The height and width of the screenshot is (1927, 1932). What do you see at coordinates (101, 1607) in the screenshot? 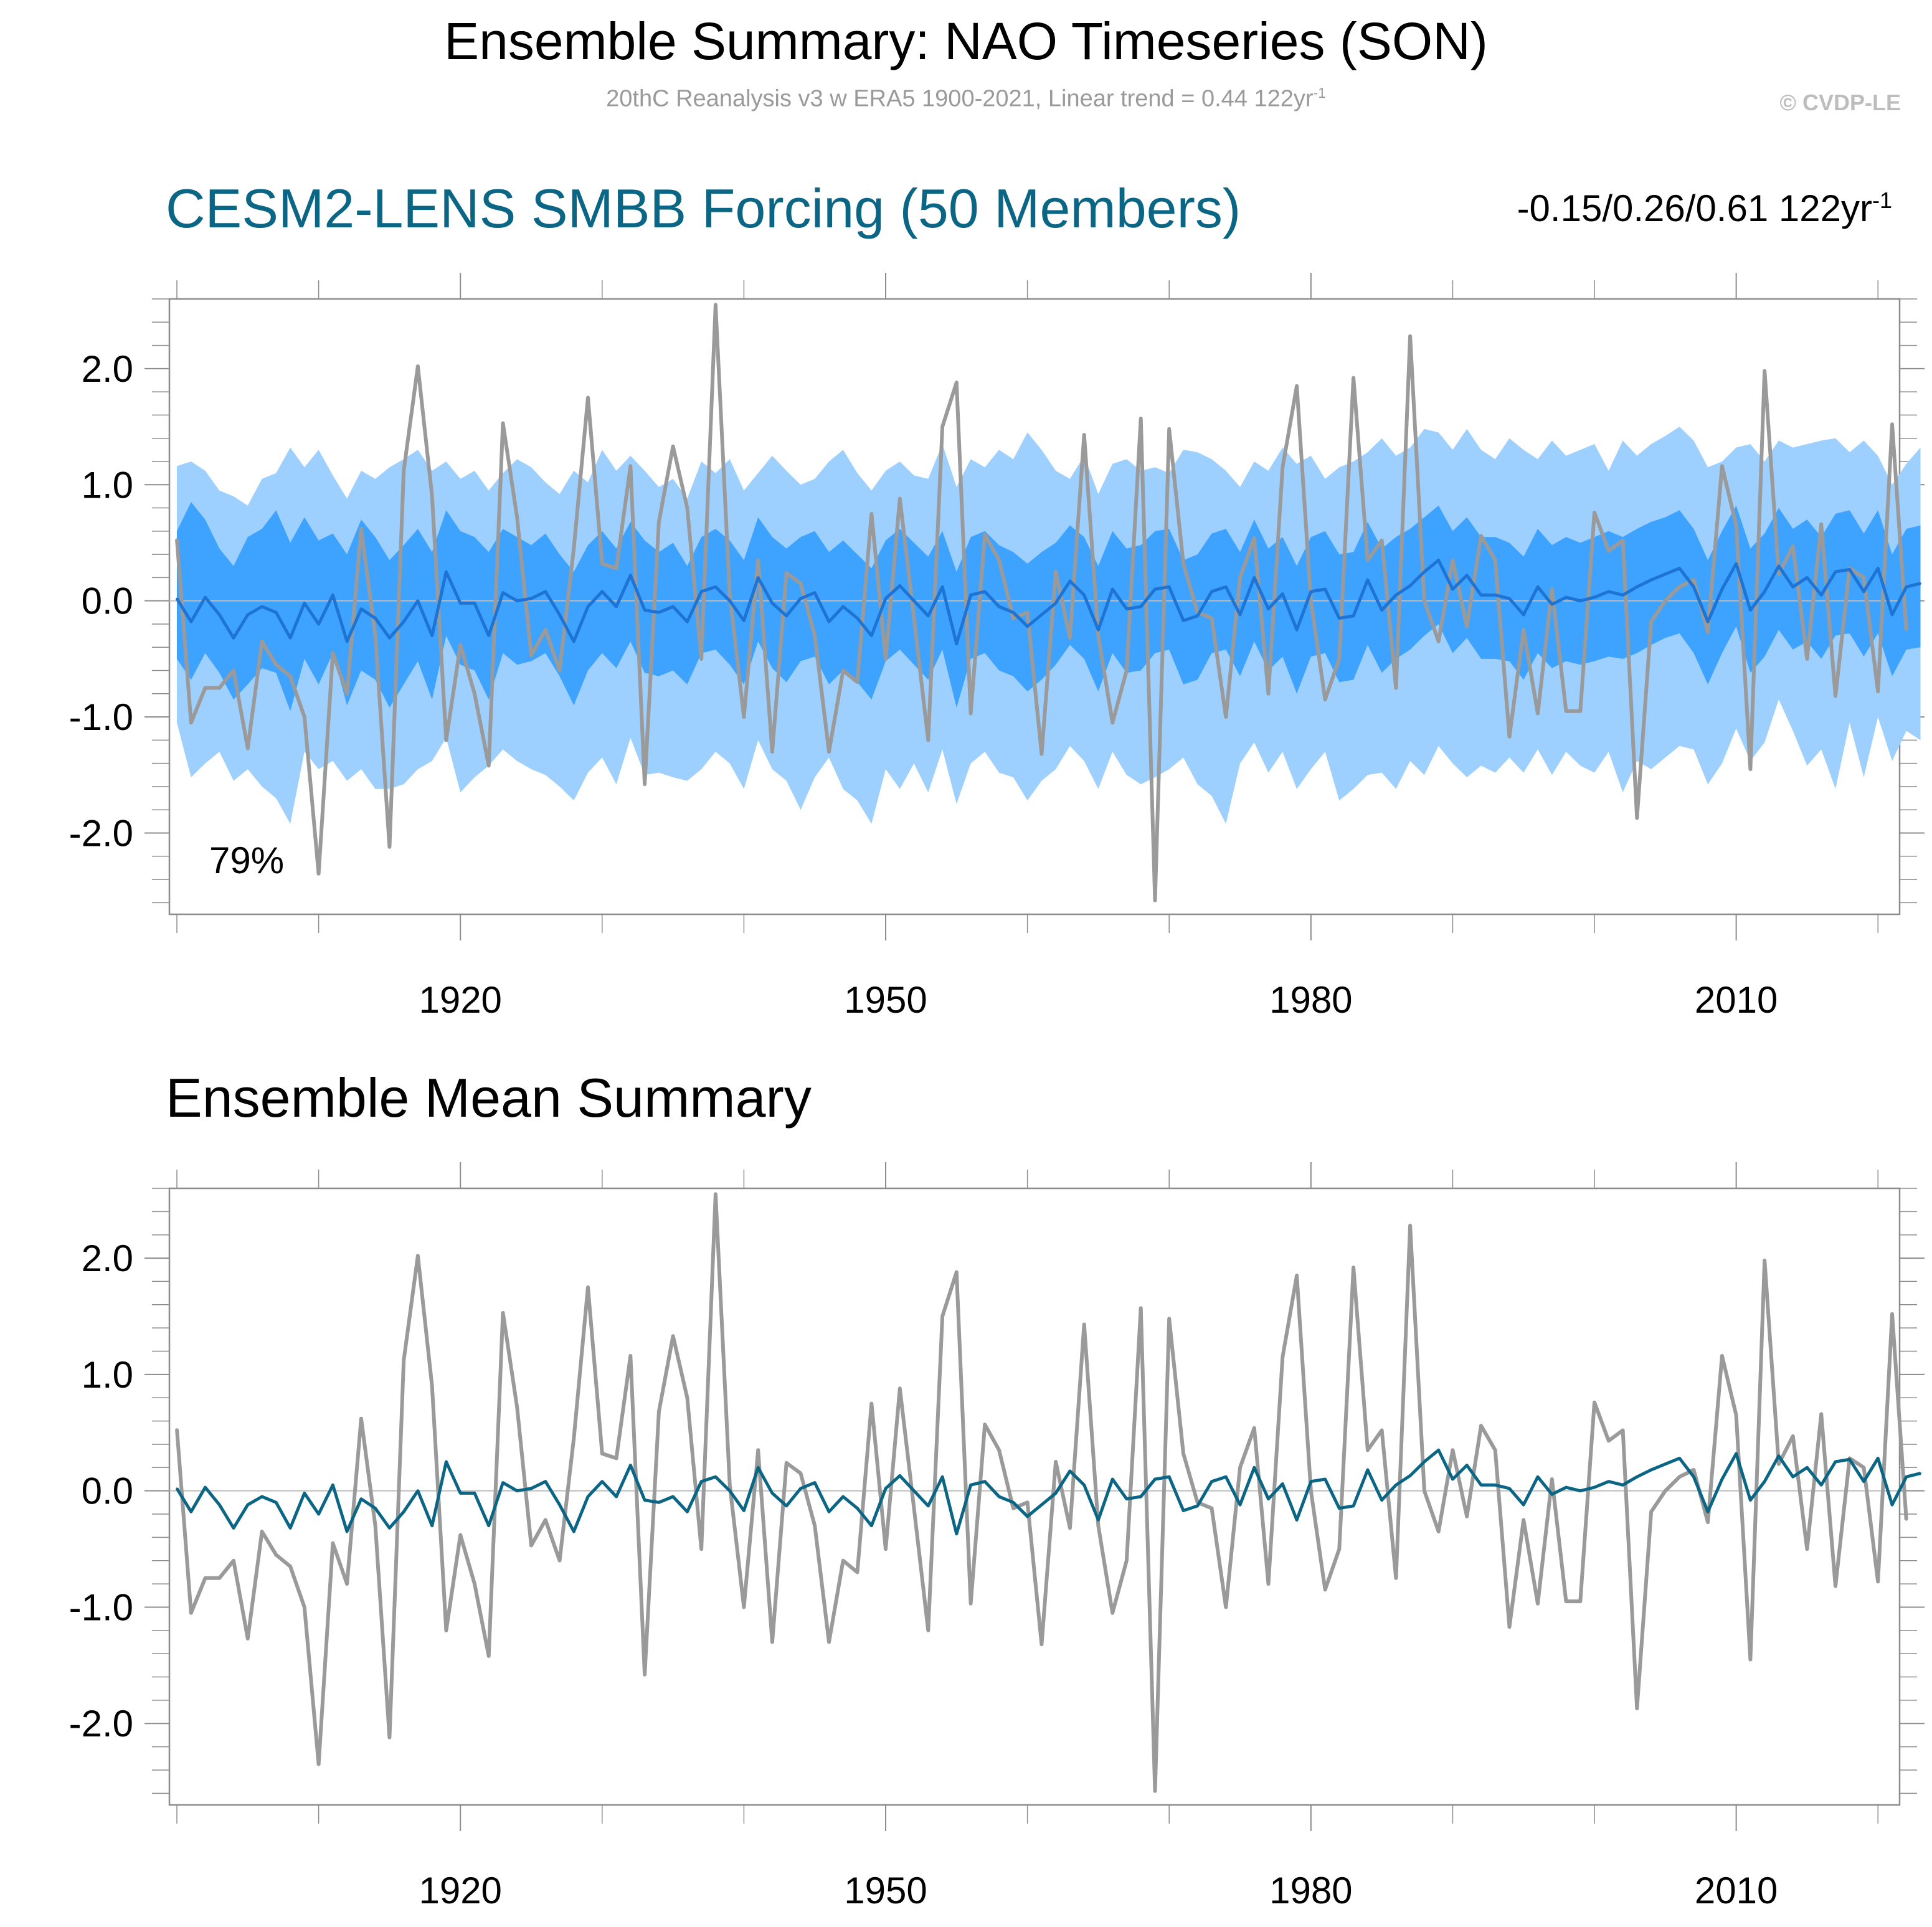
I see `panel2-y-tick-label: -1.0` at bounding box center [101, 1607].